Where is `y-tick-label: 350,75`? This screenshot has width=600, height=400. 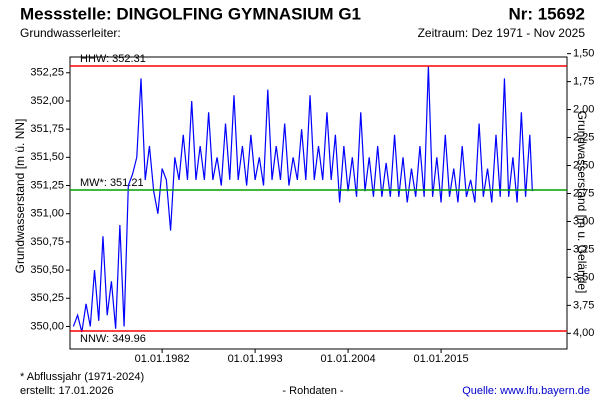 y-tick-label: 350,75 is located at coordinates (47, 242).